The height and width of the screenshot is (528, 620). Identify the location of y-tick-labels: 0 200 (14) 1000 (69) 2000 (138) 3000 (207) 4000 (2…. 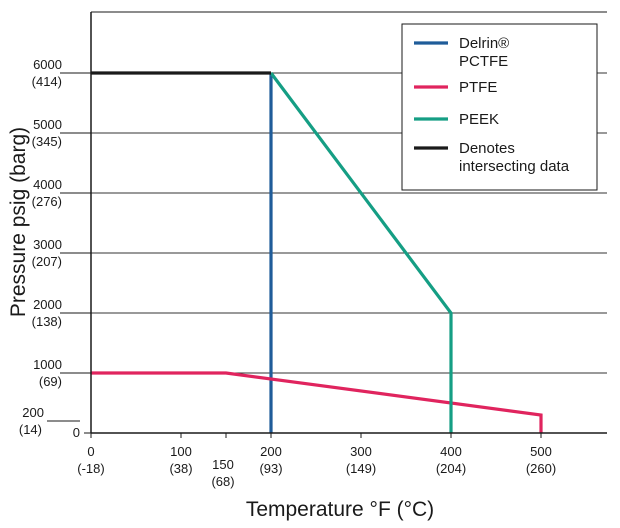
(55, 248).